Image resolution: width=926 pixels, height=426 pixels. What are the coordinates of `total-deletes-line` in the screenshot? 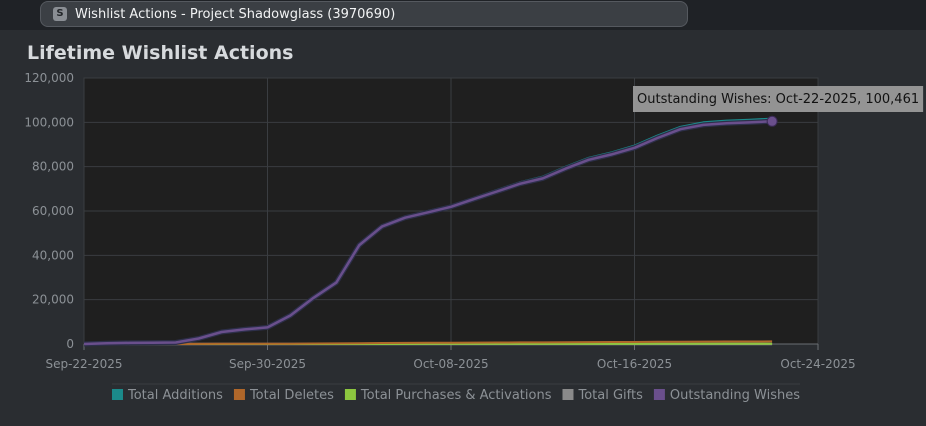 It's located at (428, 342).